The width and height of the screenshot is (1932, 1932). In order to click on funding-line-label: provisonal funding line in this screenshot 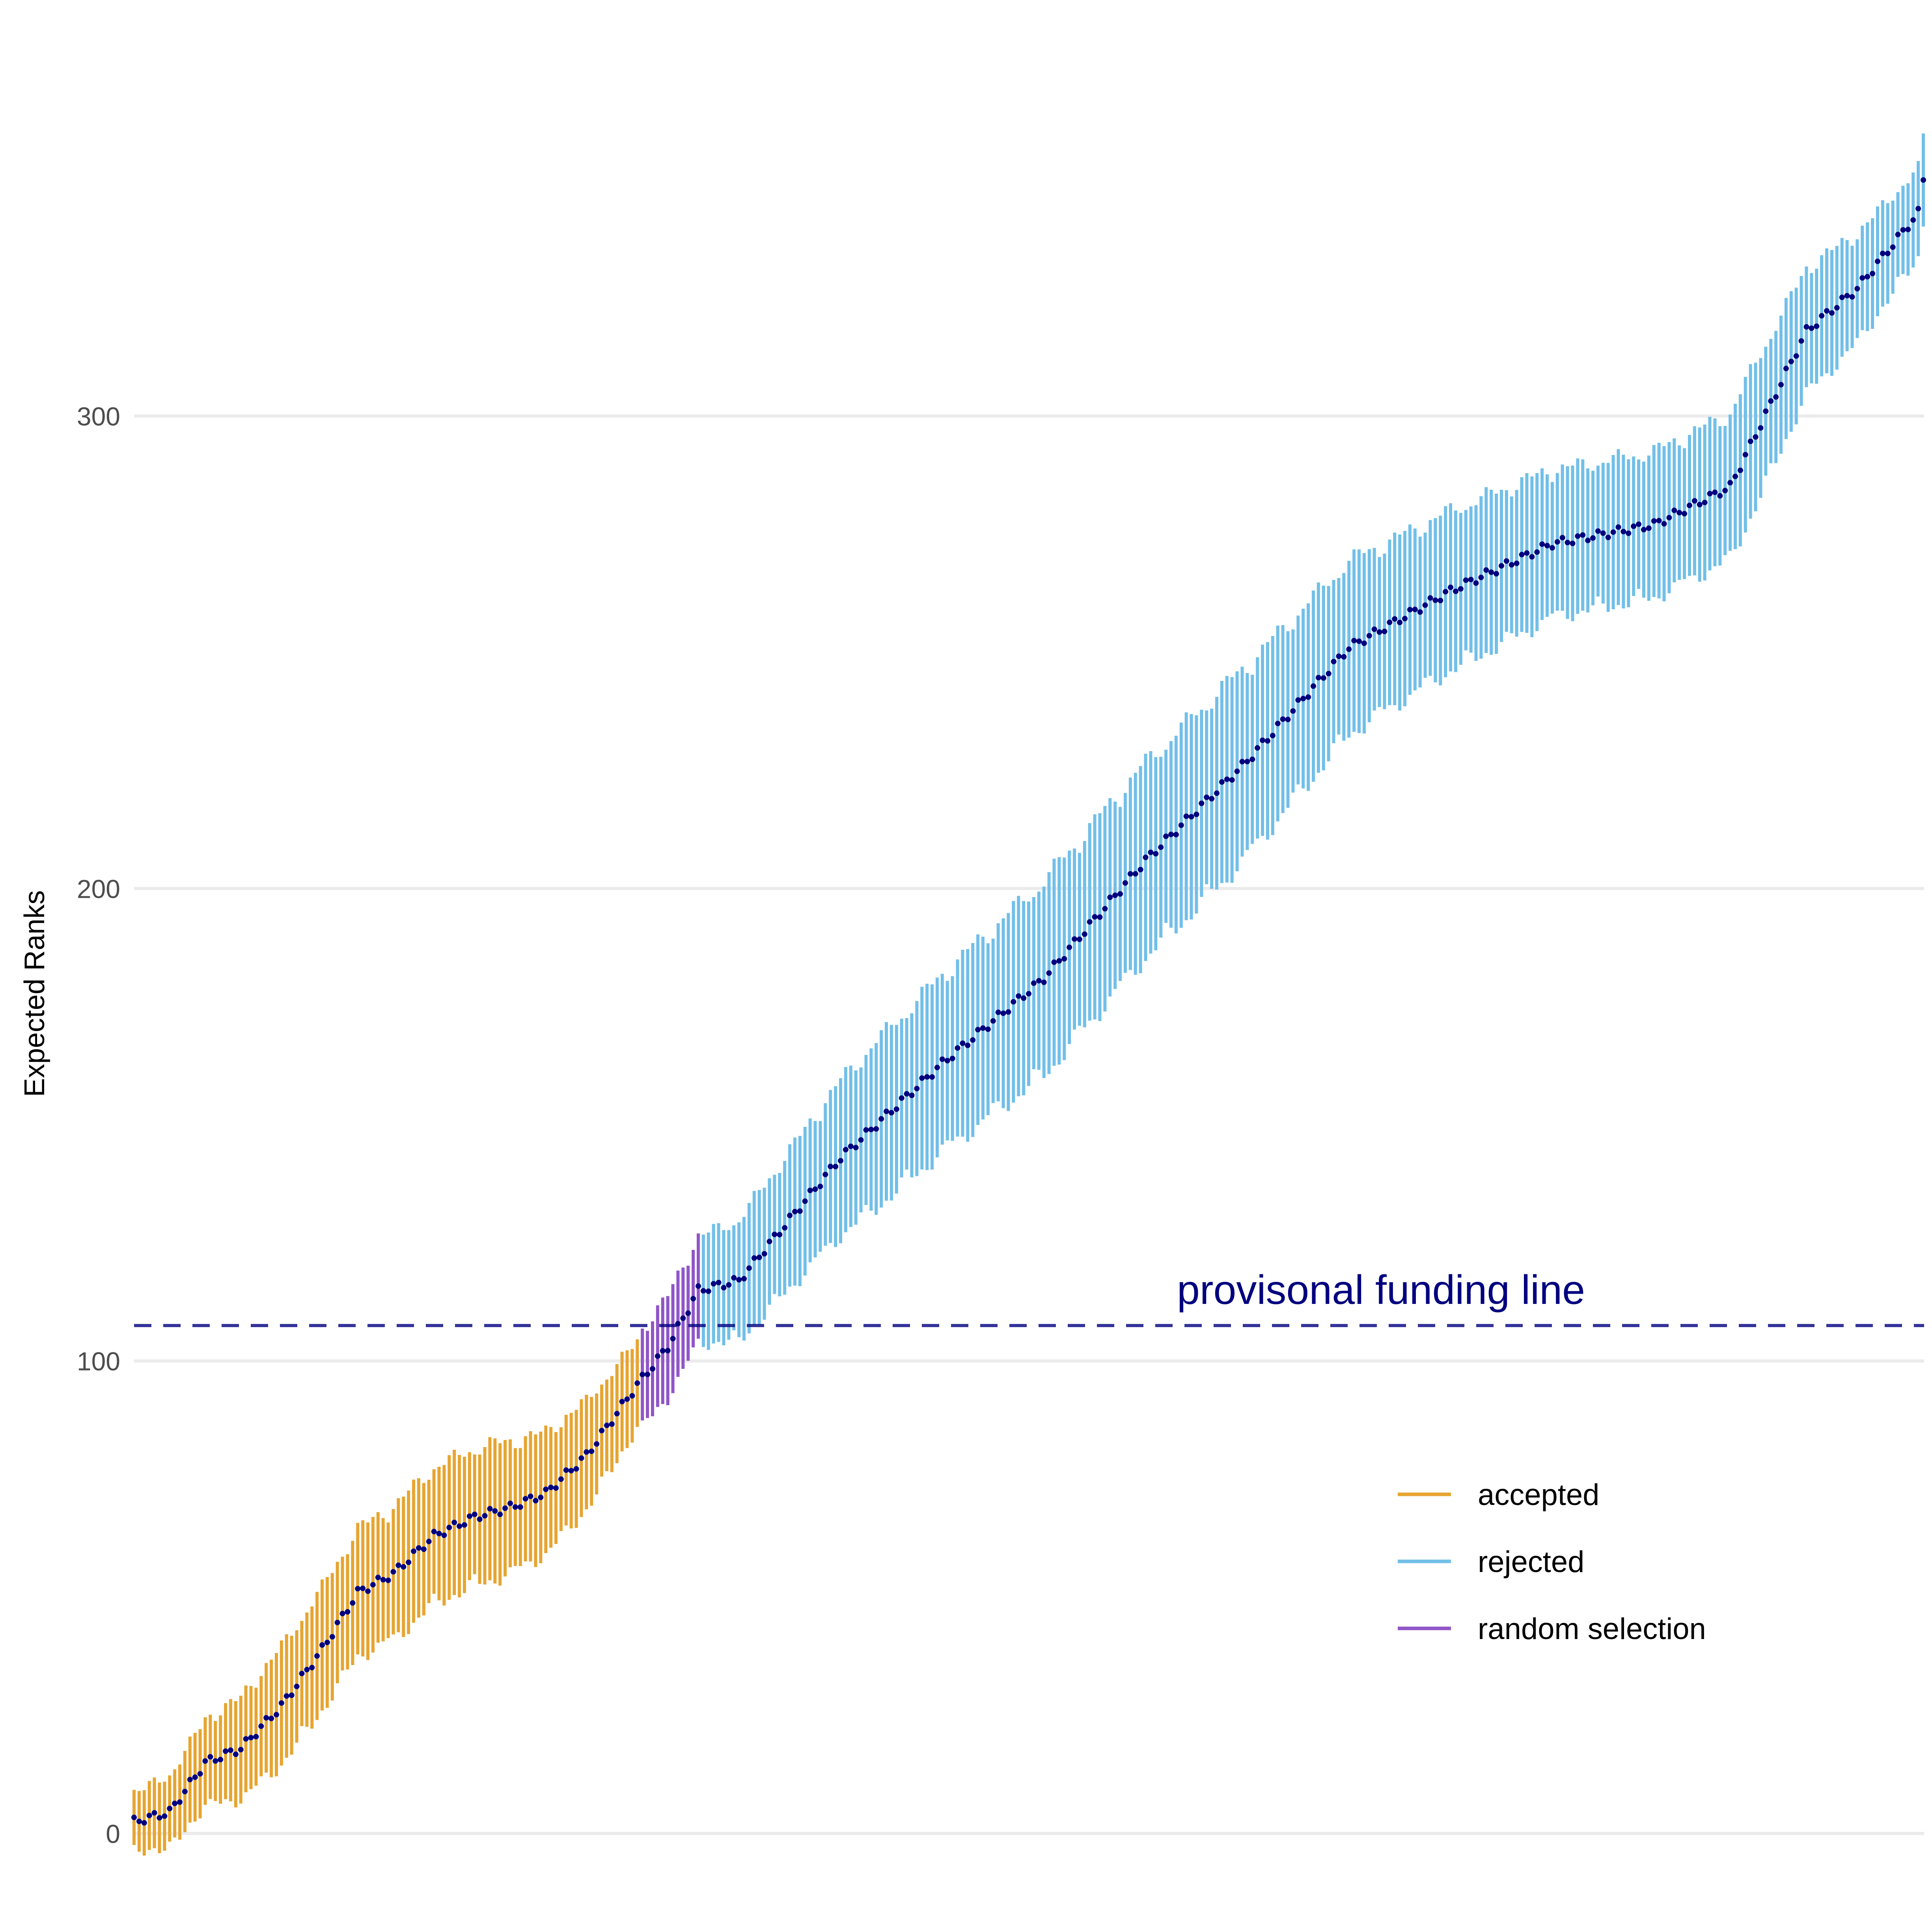, I will do `click(1381, 1290)`.